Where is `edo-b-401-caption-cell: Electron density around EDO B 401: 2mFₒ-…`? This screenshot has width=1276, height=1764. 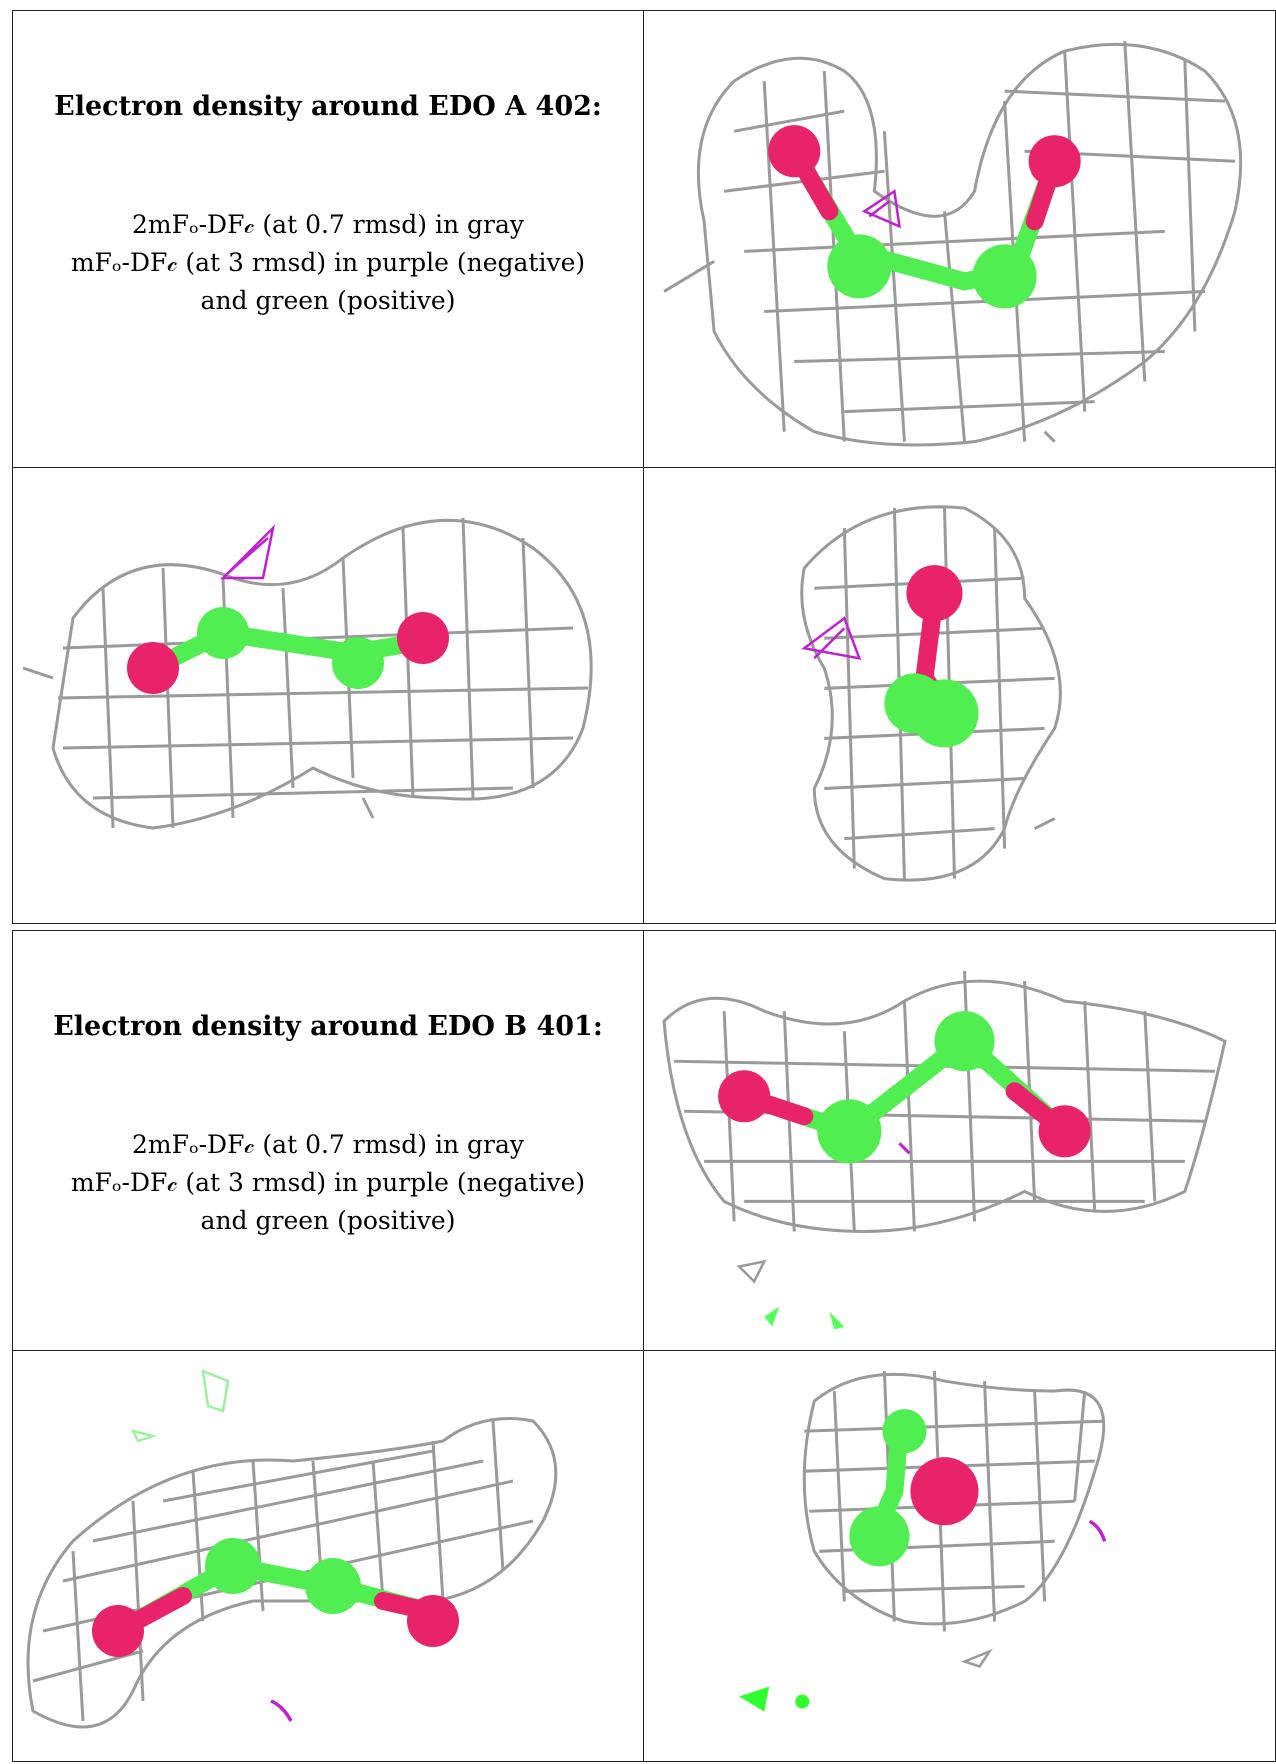 edo-b-401-caption-cell: Electron density around EDO B 401: 2mFₒ-… is located at coordinates (328, 1140).